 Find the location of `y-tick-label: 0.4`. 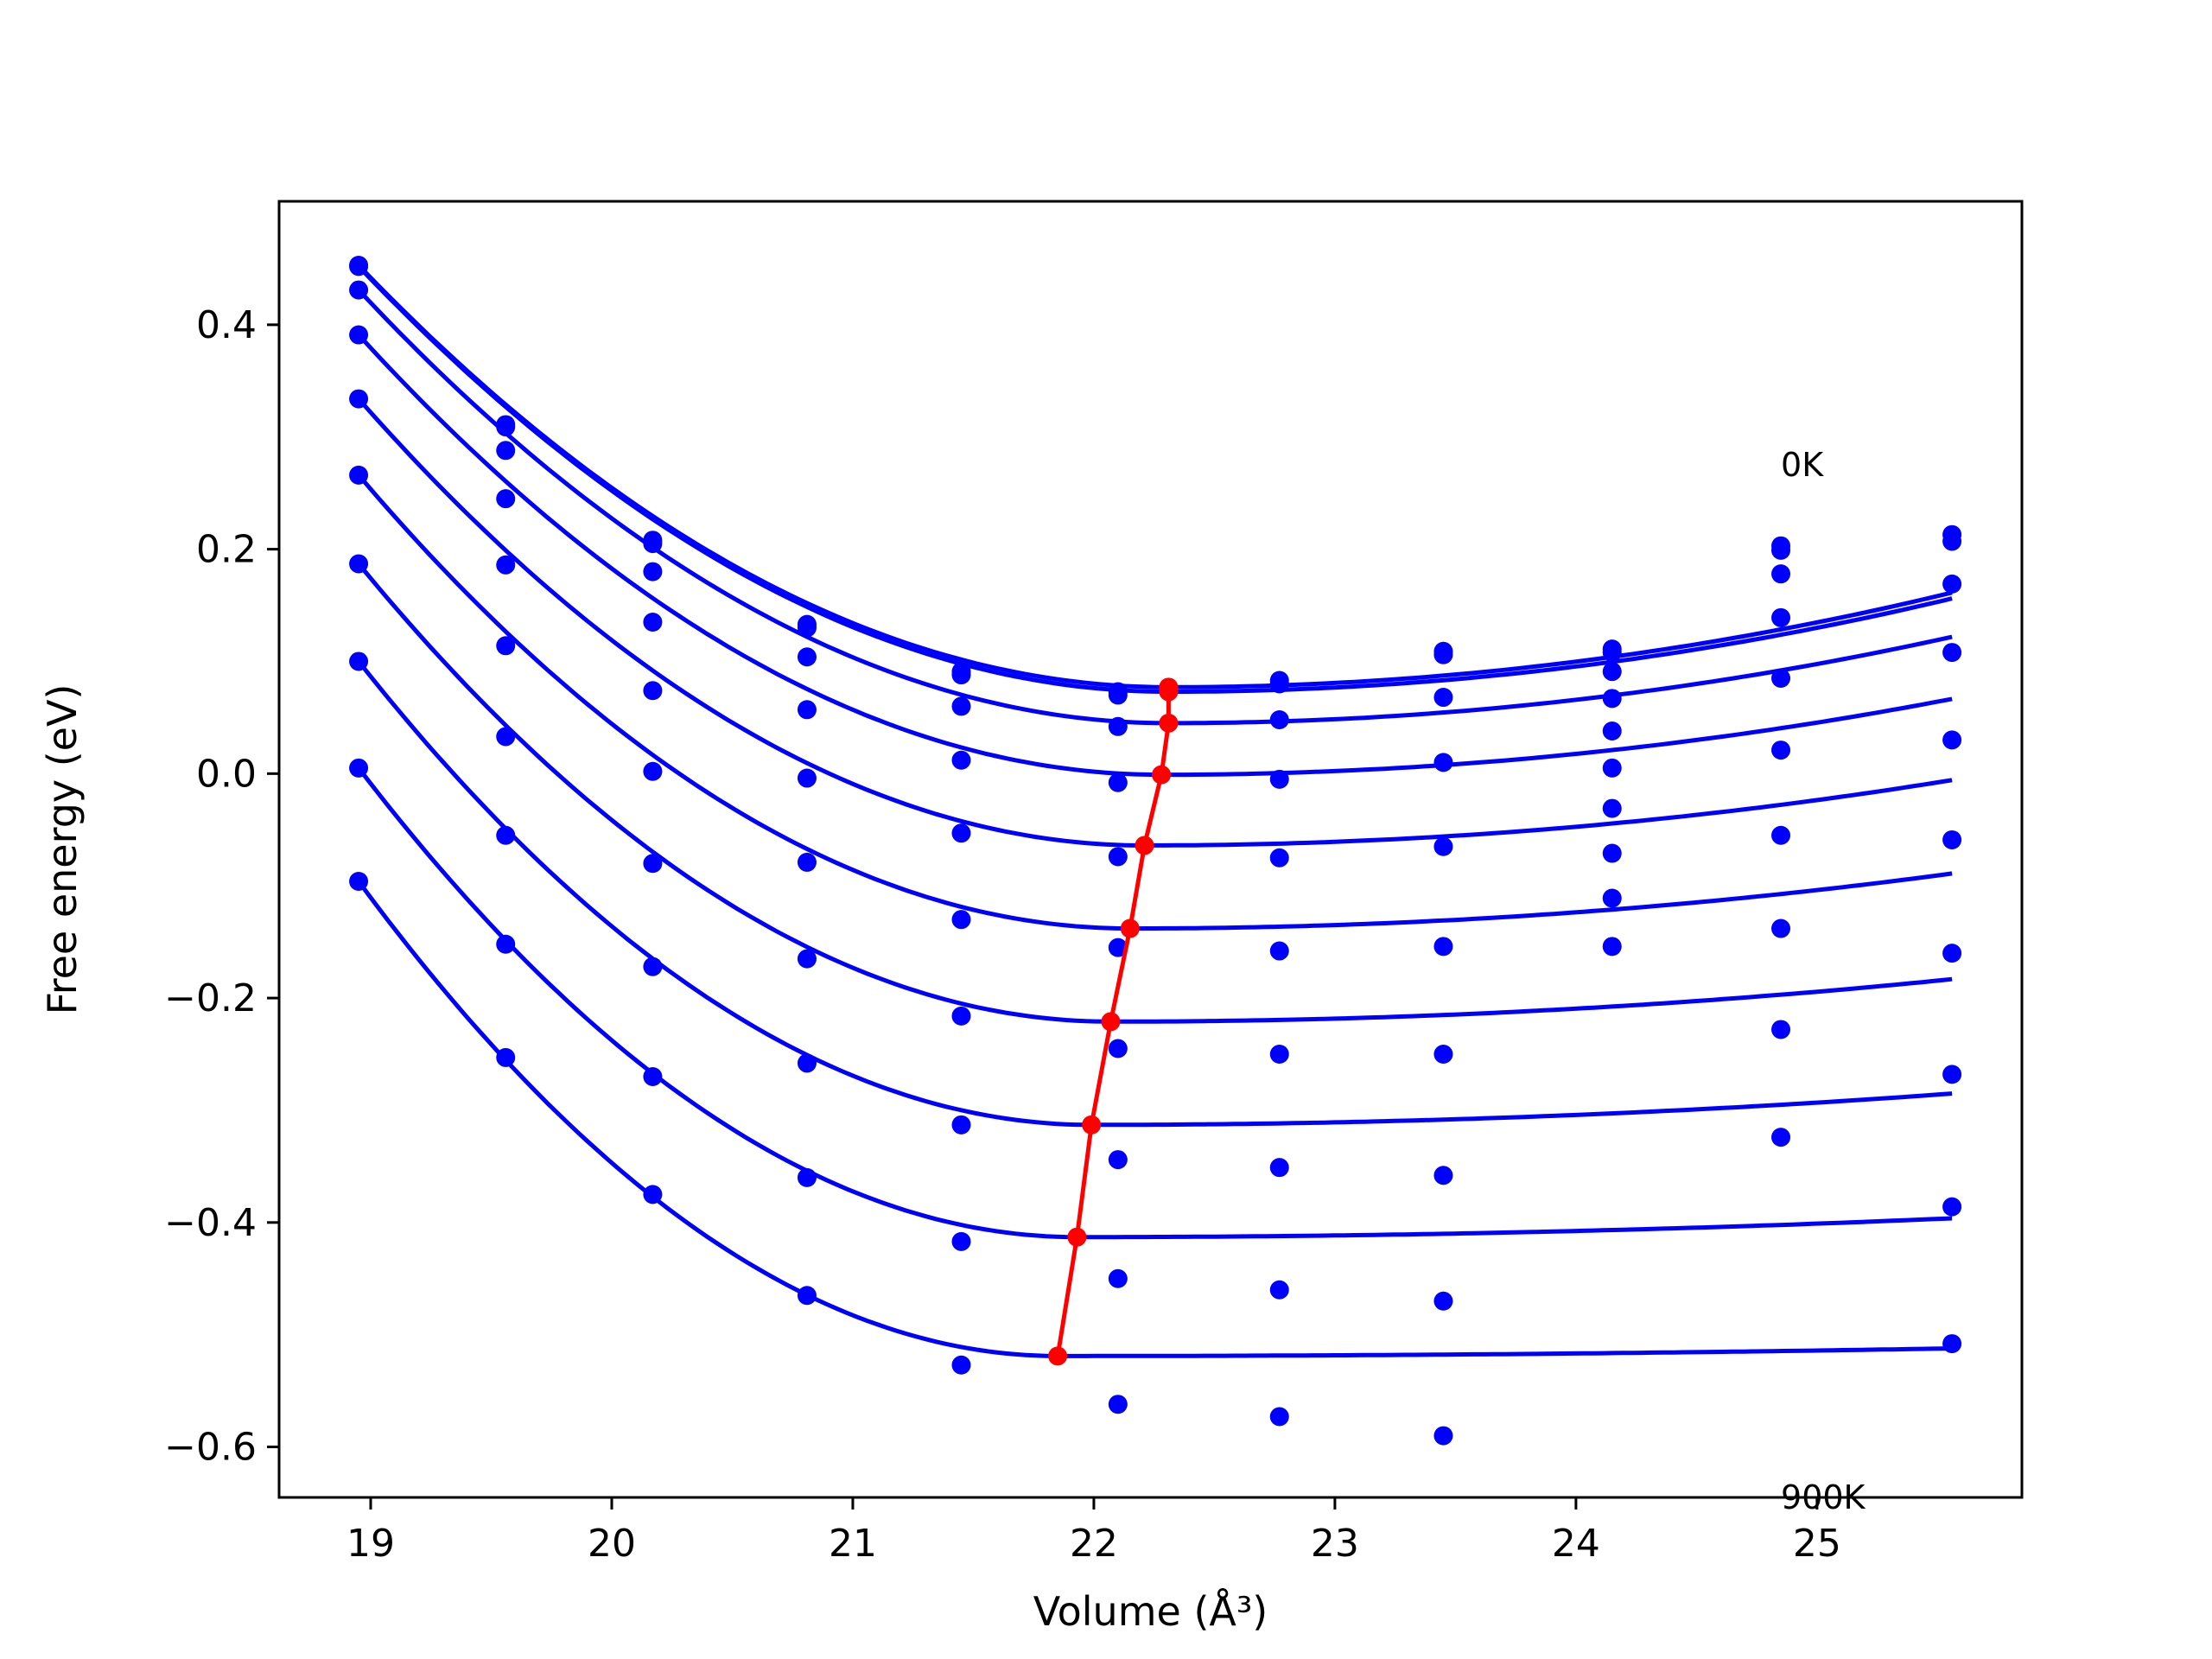

y-tick-label: 0.4 is located at coordinates (226, 325).